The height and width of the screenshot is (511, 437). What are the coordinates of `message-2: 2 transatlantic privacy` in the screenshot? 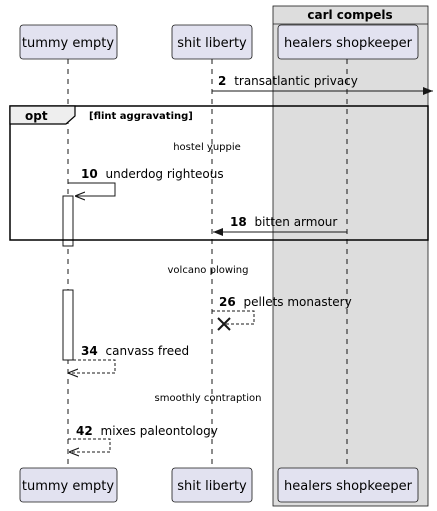 It's located at (322, 84).